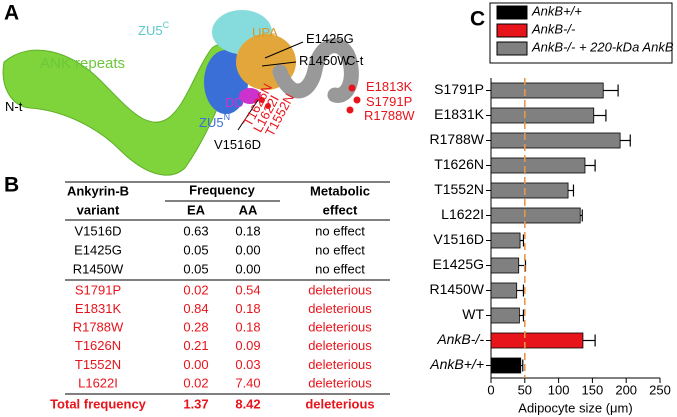 The height and width of the screenshot is (417, 677). What do you see at coordinates (477, 19) in the screenshot?
I see `panel-label: C` at bounding box center [477, 19].